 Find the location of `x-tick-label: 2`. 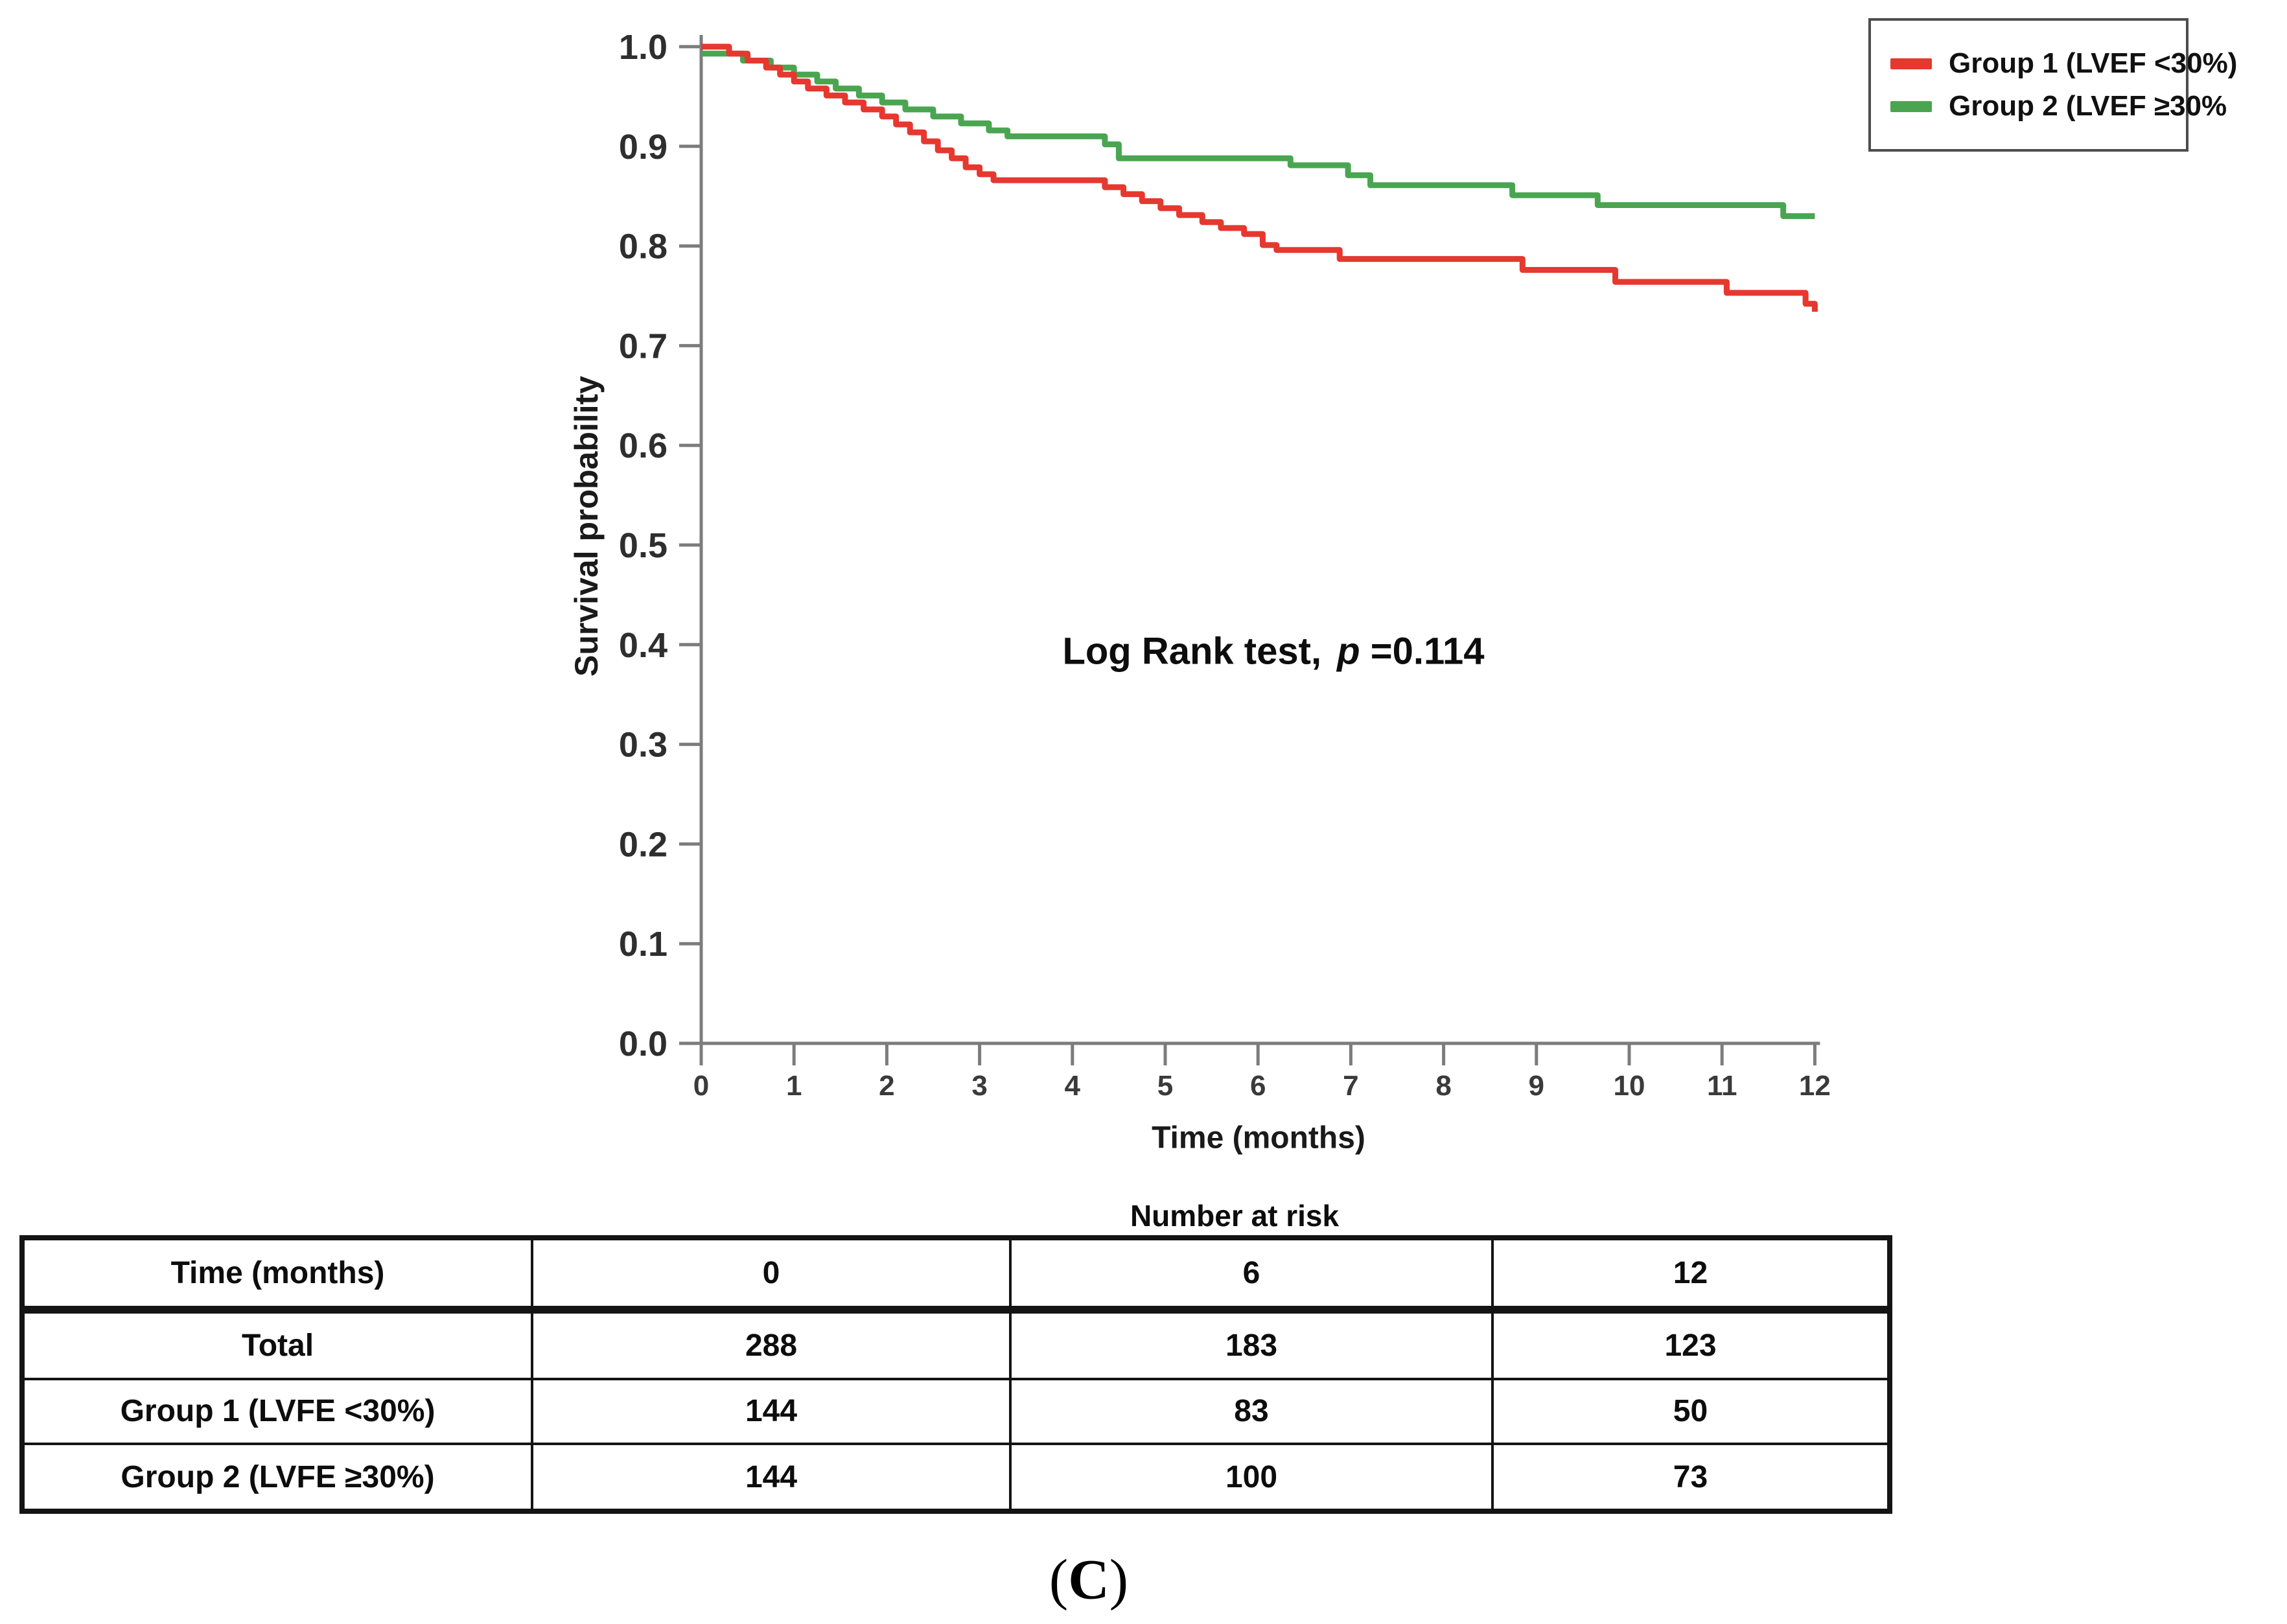

x-tick-label: 2 is located at coordinates (886, 1086).